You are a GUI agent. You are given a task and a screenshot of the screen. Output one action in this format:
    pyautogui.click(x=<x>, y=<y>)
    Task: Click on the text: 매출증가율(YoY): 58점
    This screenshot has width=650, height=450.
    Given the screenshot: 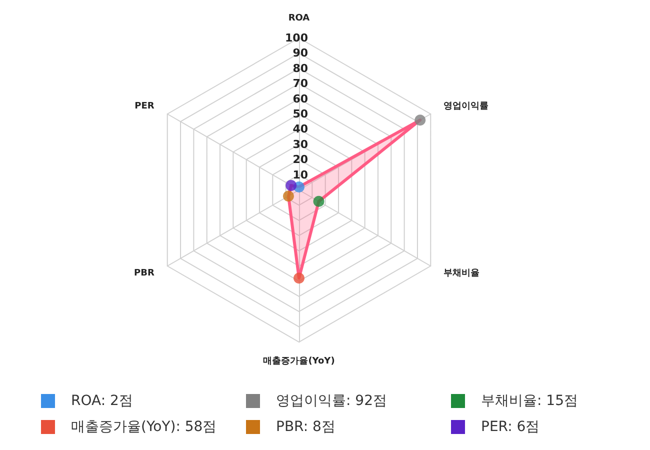 What is the action you would take?
    pyautogui.click(x=144, y=427)
    